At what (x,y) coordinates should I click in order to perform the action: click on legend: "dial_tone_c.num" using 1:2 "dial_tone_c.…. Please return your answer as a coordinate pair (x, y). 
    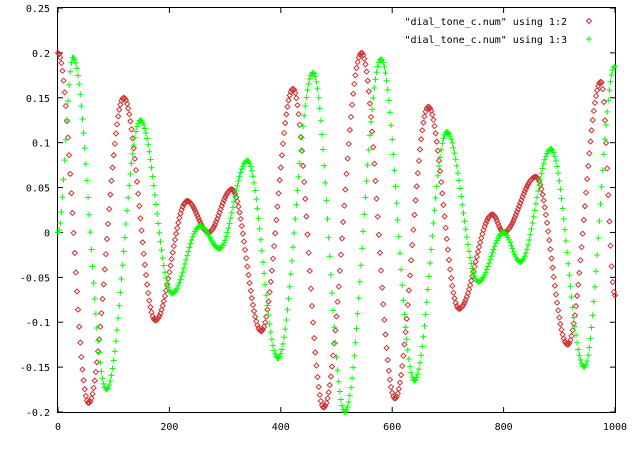
    Looking at the image, I should click on (498, 31).